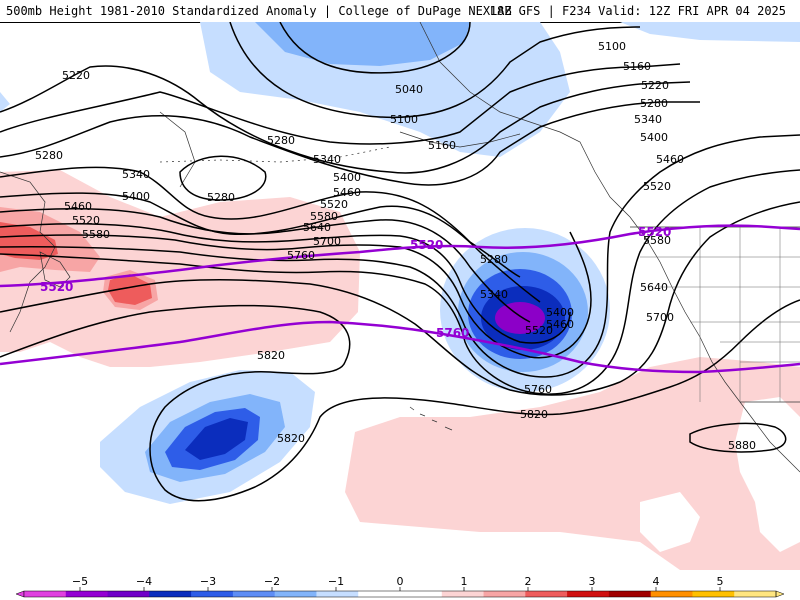 The image size is (800, 600). What do you see at coordinates (177, 149) in the screenshot?
I see `kamchatka` at bounding box center [177, 149].